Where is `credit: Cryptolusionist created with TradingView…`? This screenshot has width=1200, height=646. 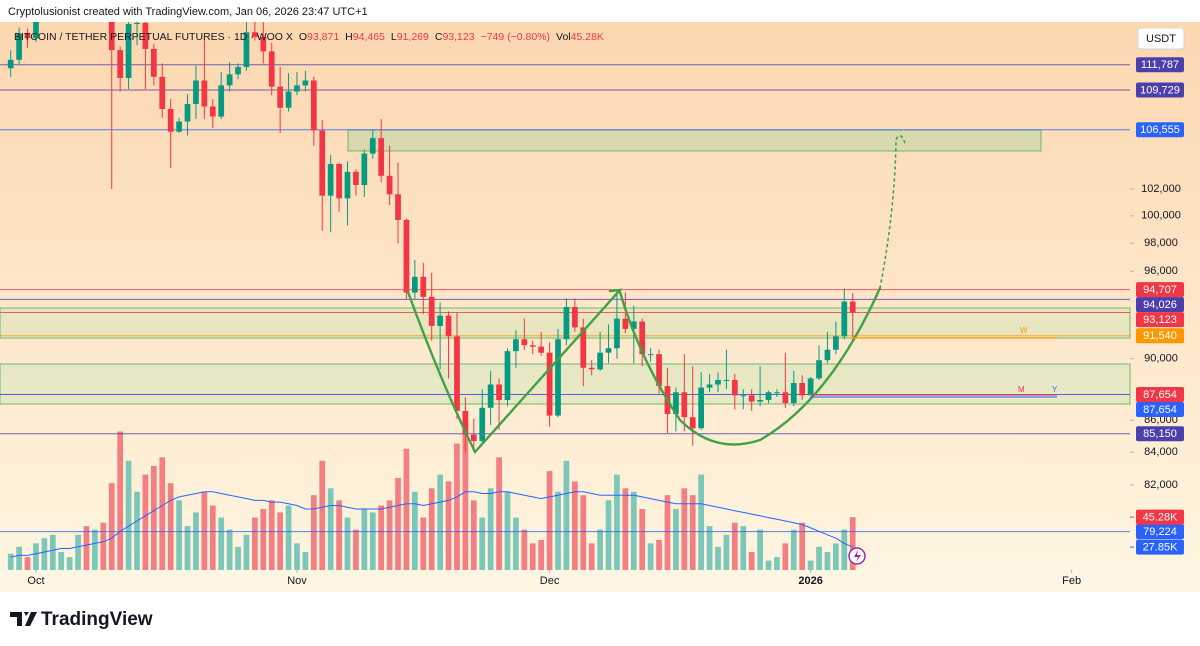
credit: Cryptolusionist created with TradingView… is located at coordinates (188, 12).